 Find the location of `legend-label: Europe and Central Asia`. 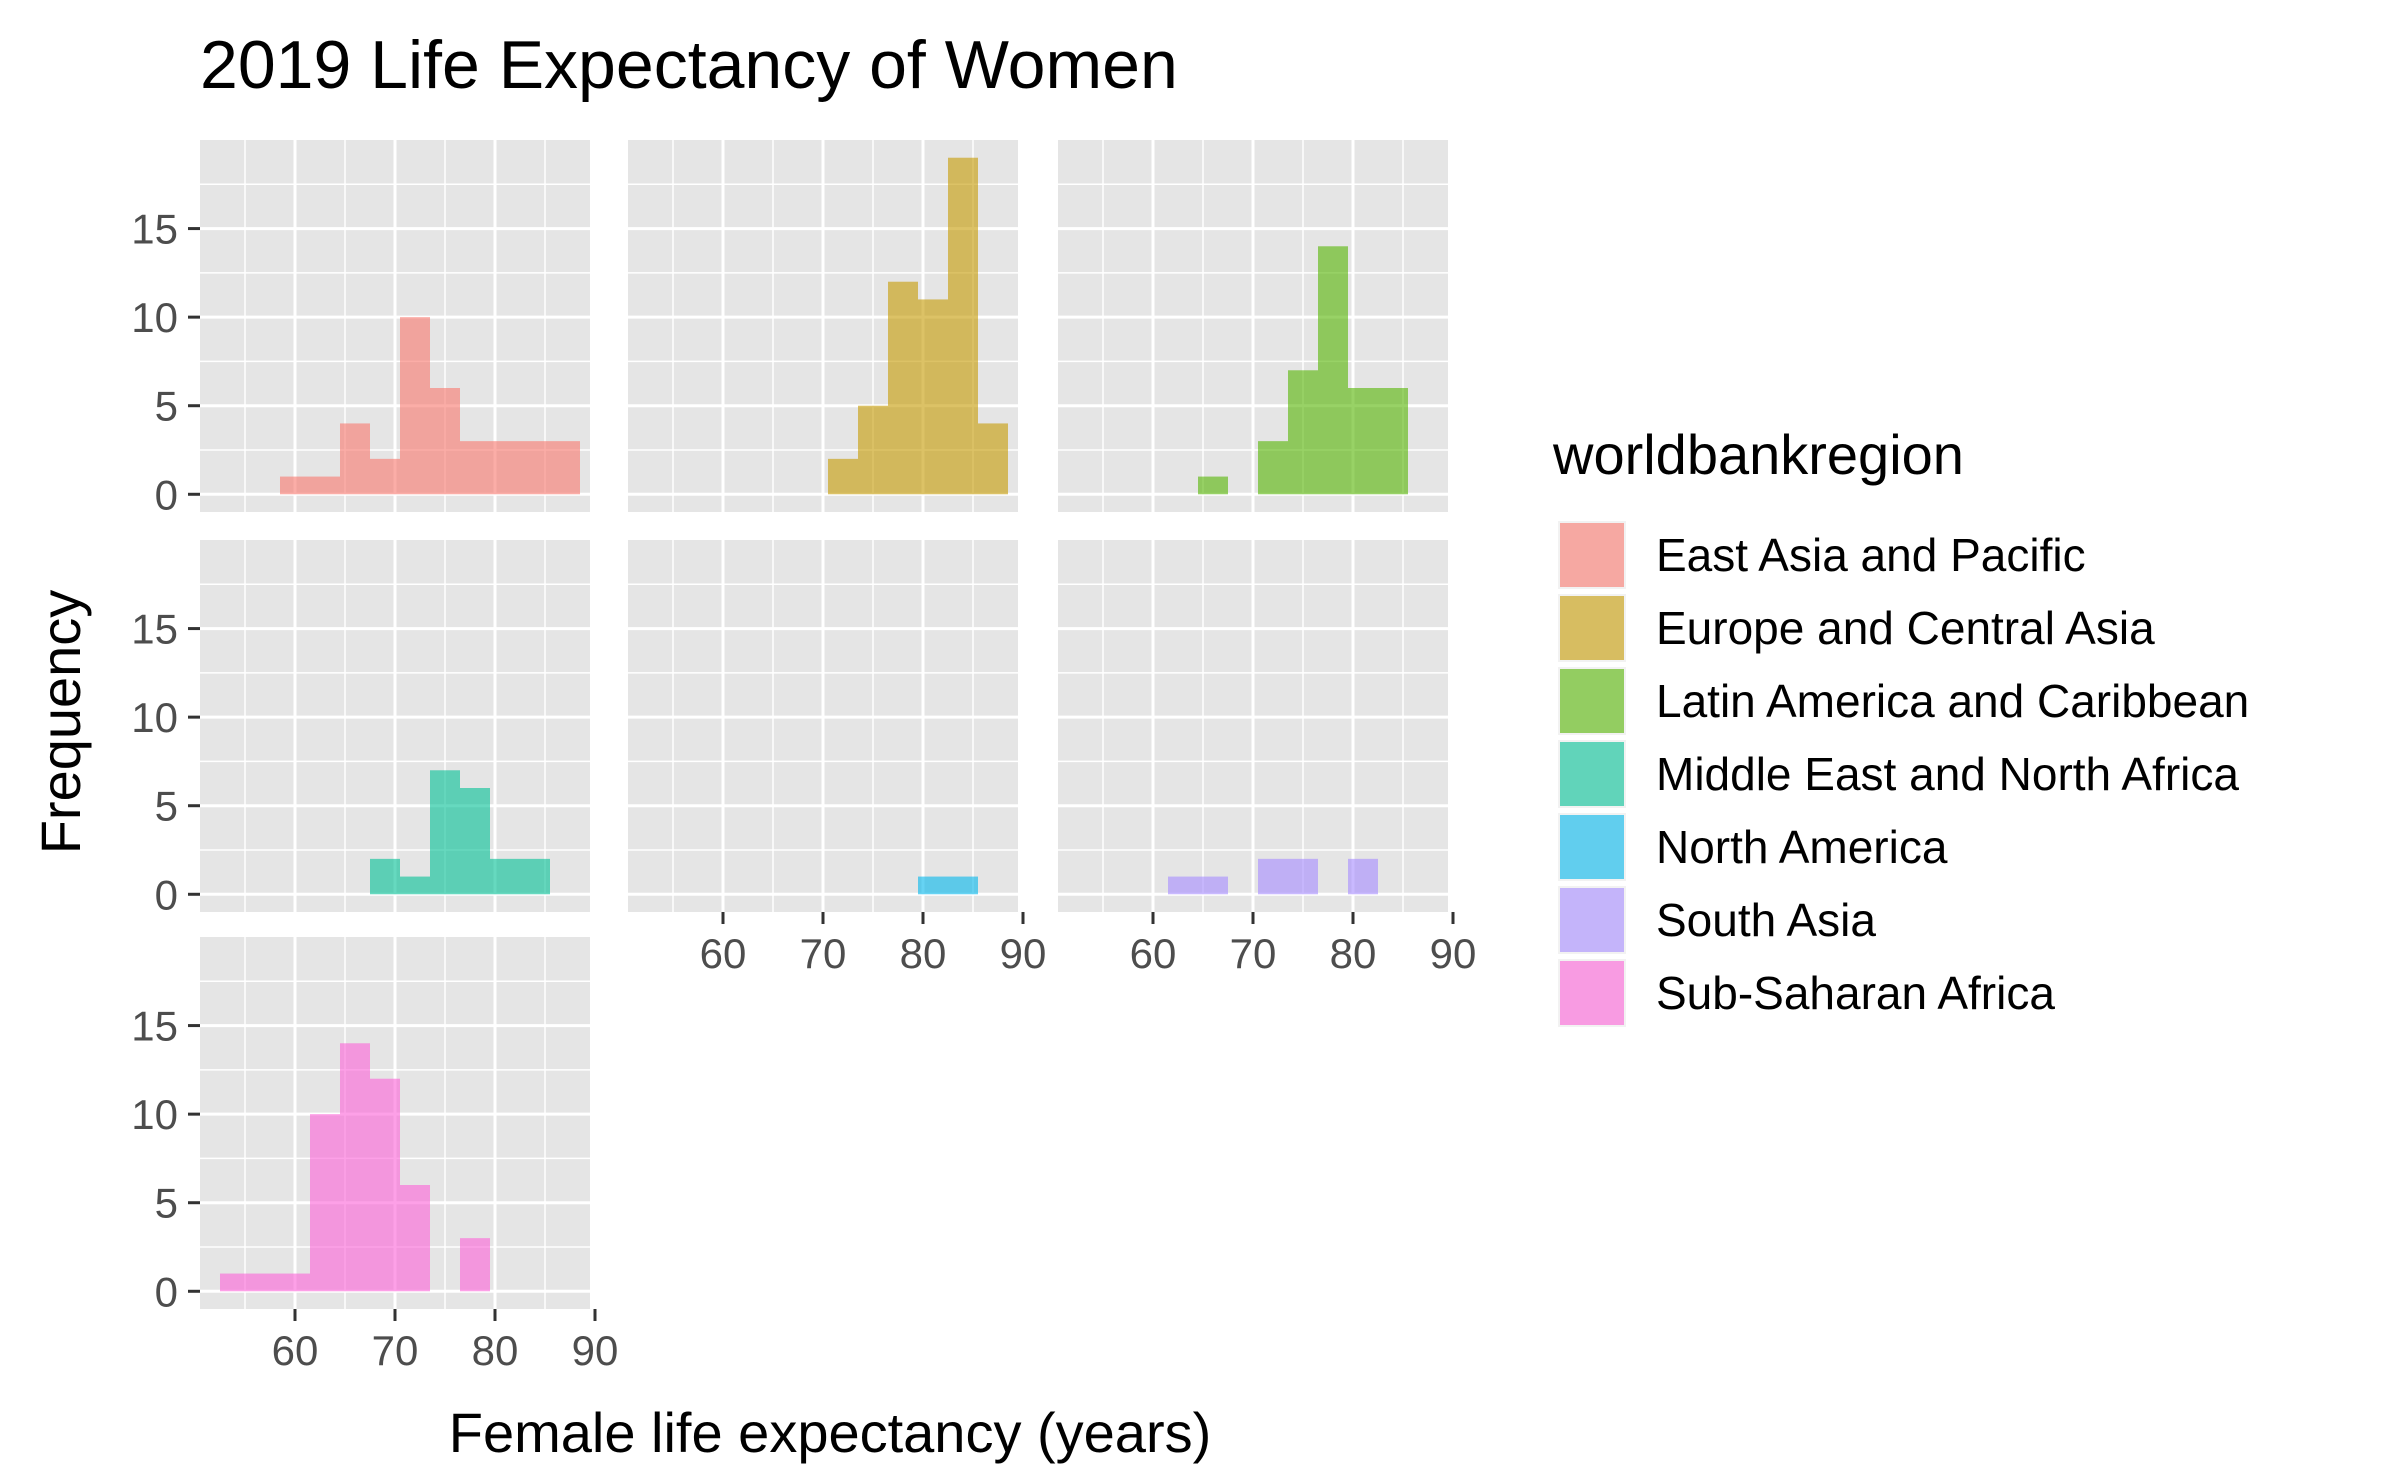

legend-label: Europe and Central Asia is located at coordinates (1905, 628).